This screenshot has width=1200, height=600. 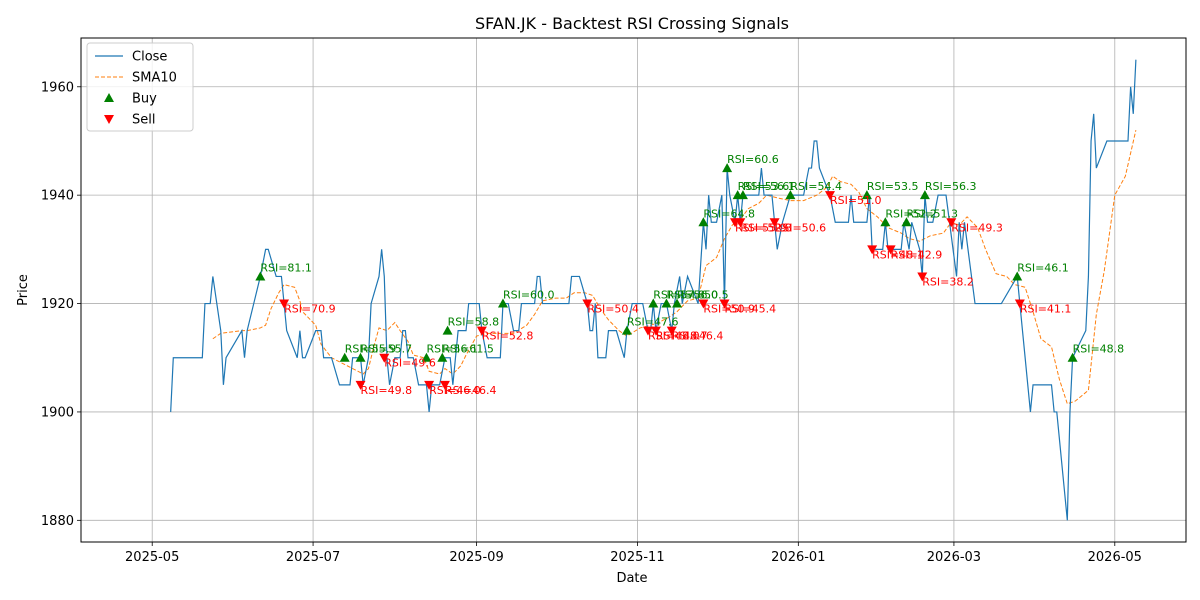 What do you see at coordinates (529, 295) in the screenshot?
I see `buy-annotation: RSI=60.0` at bounding box center [529, 295].